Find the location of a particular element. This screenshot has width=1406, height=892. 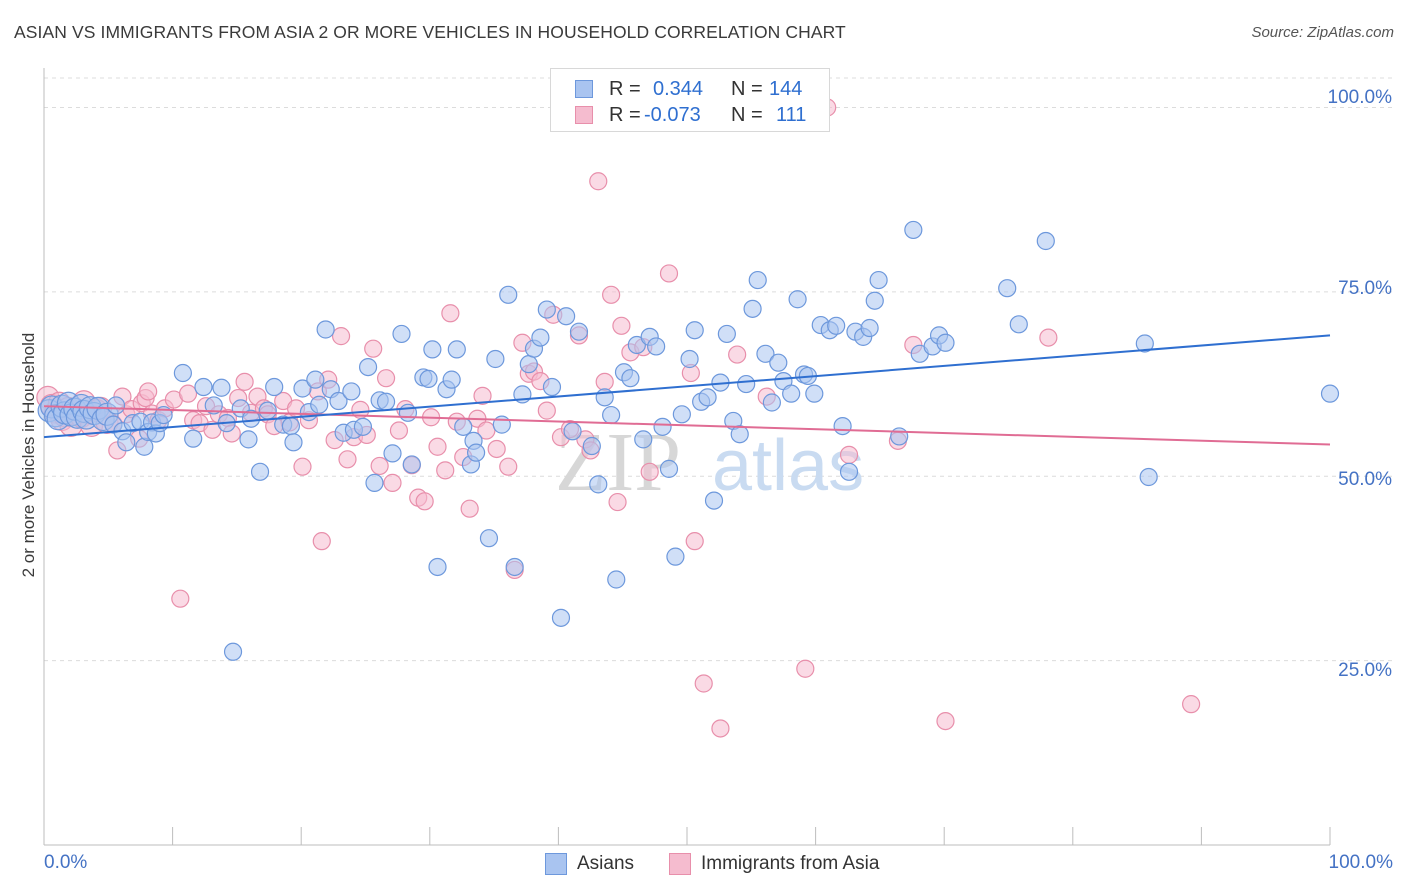

chart-source: Source: ZipAtlas.com is located at coordinates (1322, 32).